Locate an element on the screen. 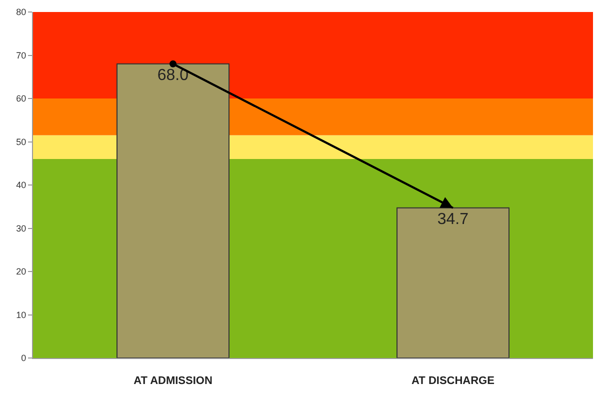 The width and height of the screenshot is (597, 408). y-tick-label: 20 is located at coordinates (21, 271).